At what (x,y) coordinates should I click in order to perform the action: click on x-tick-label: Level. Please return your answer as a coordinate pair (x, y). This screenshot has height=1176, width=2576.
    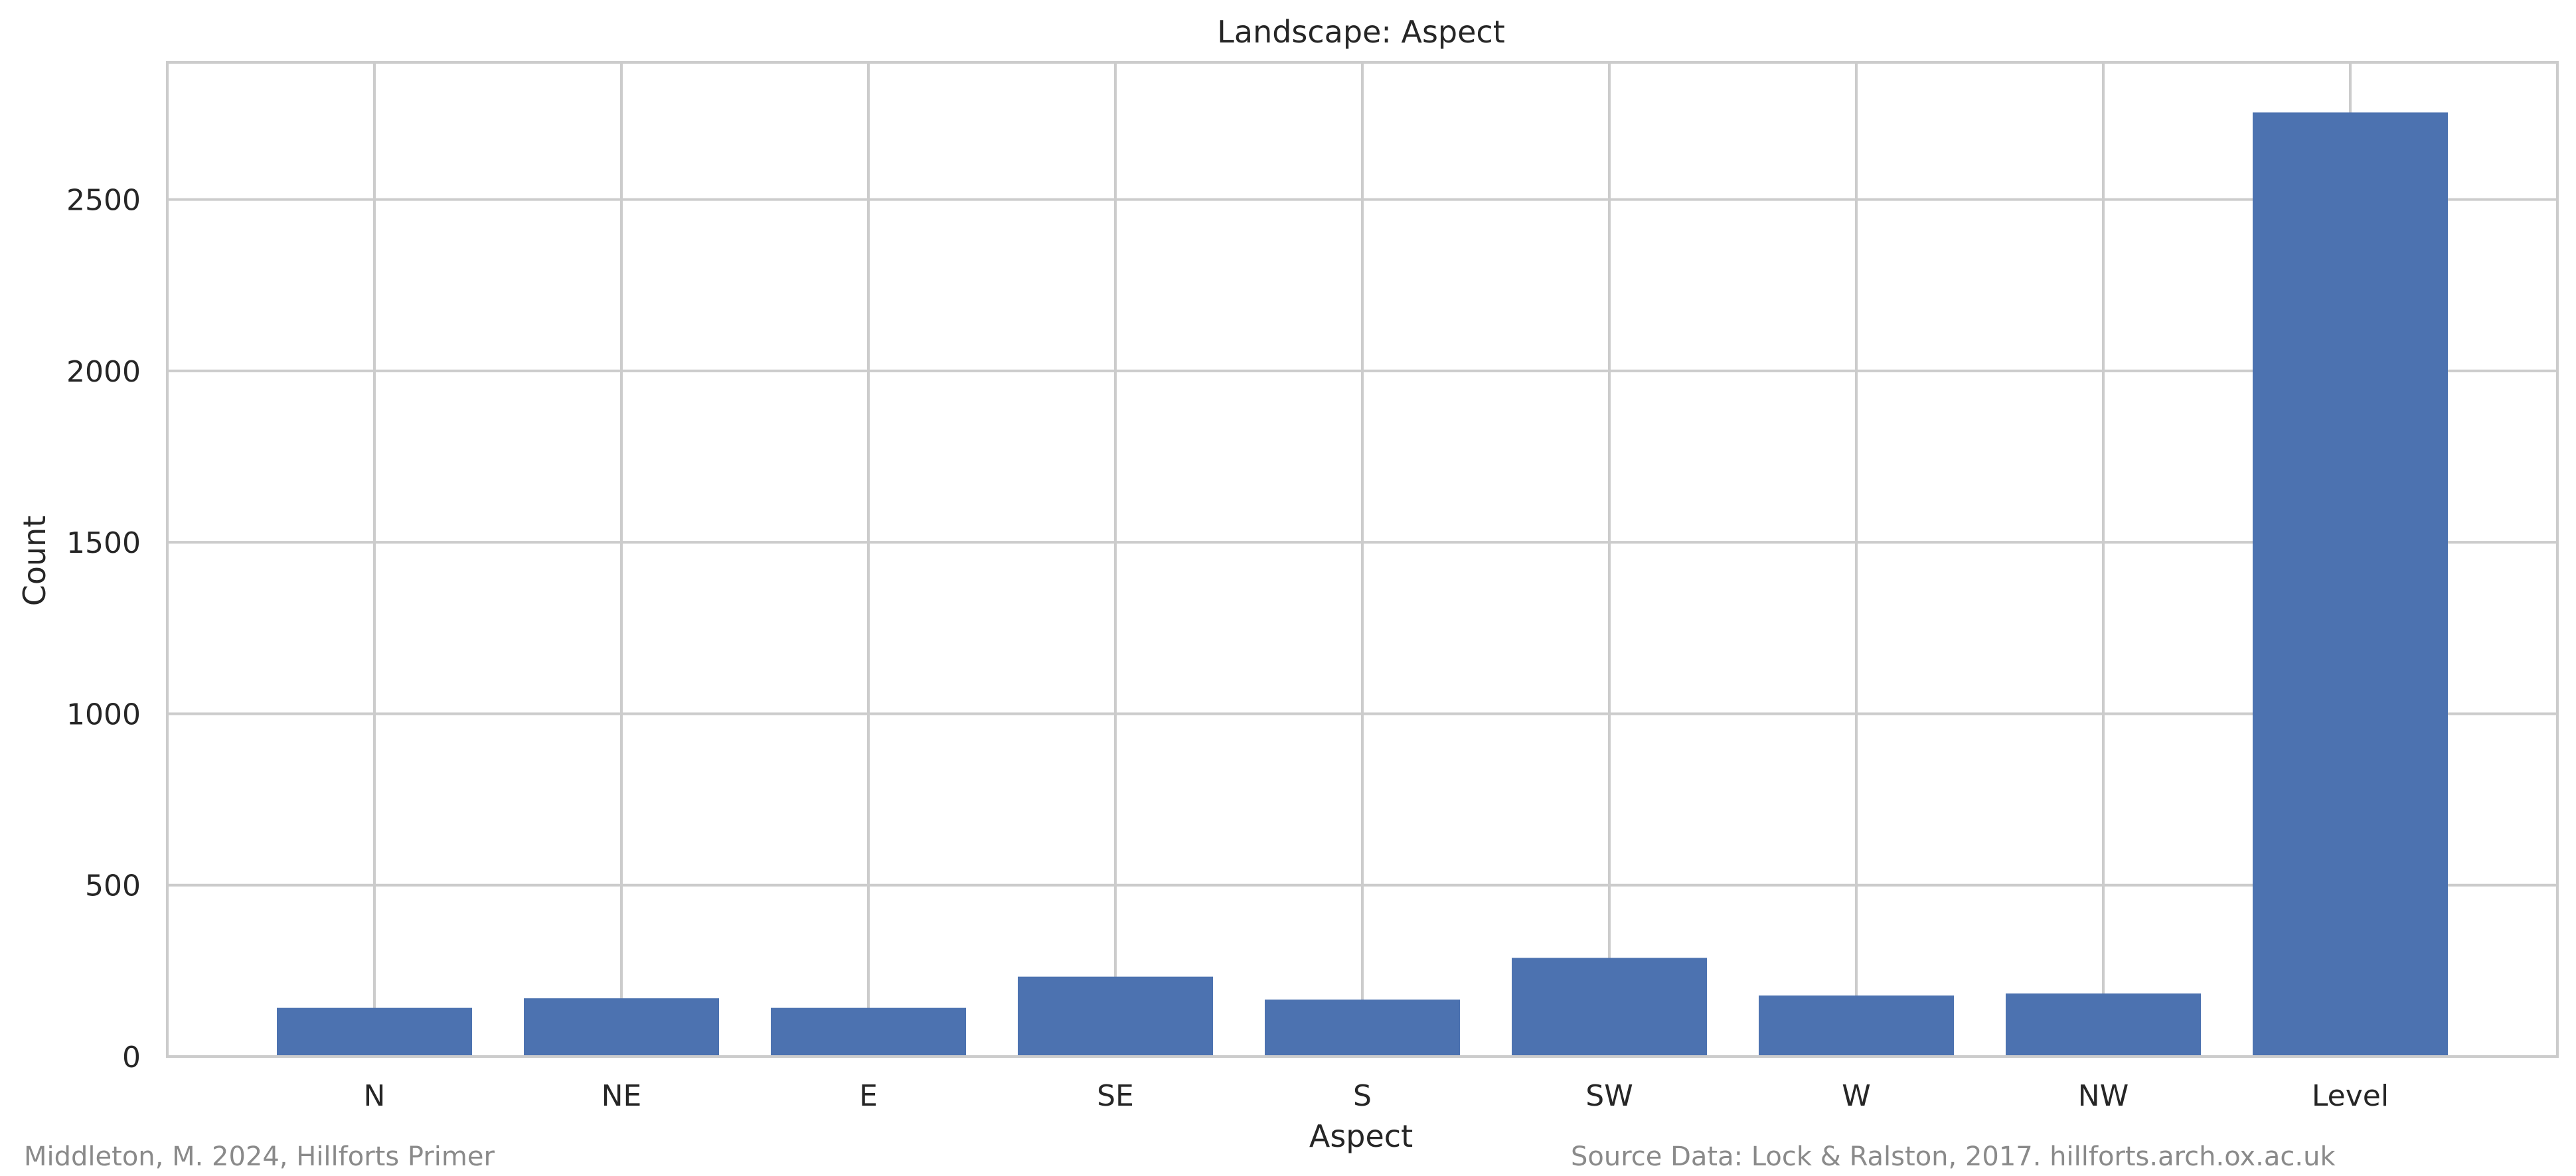
    Looking at the image, I should click on (2350, 1096).